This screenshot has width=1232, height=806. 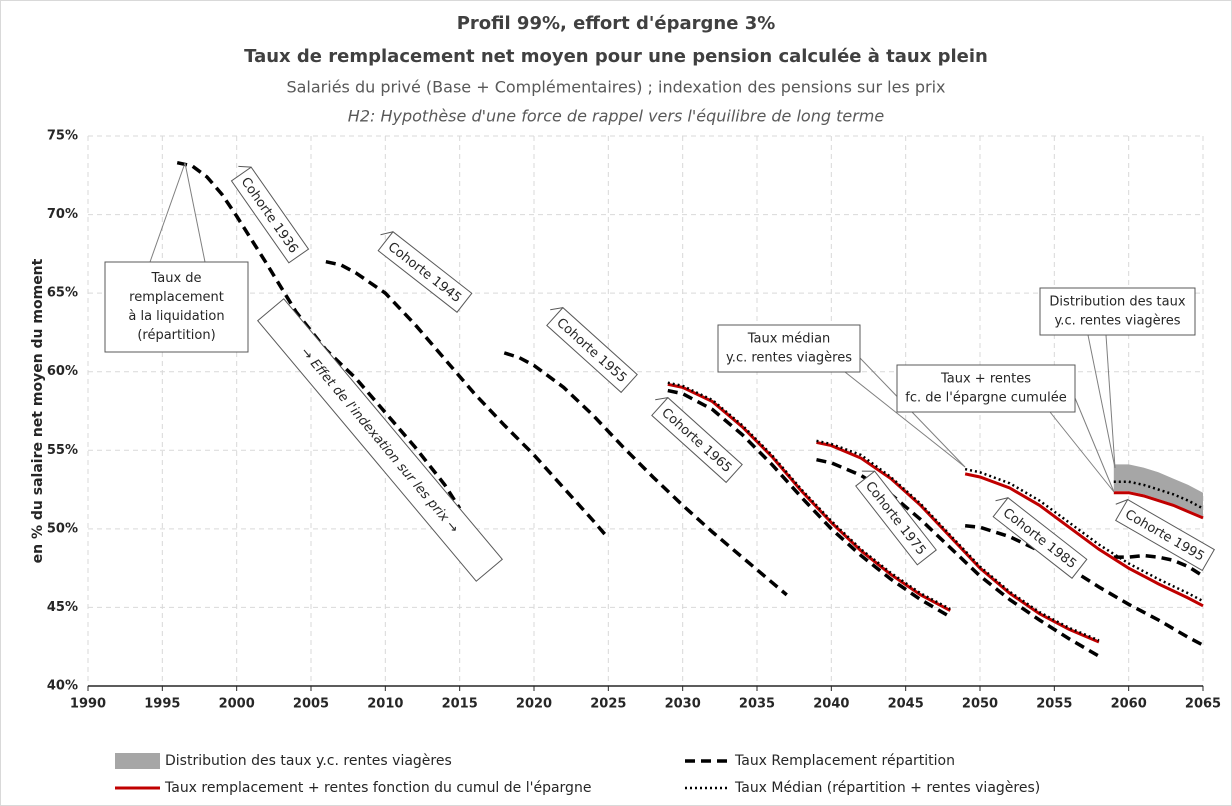 I want to click on y-tick-label: 60%, so click(x=62, y=371).